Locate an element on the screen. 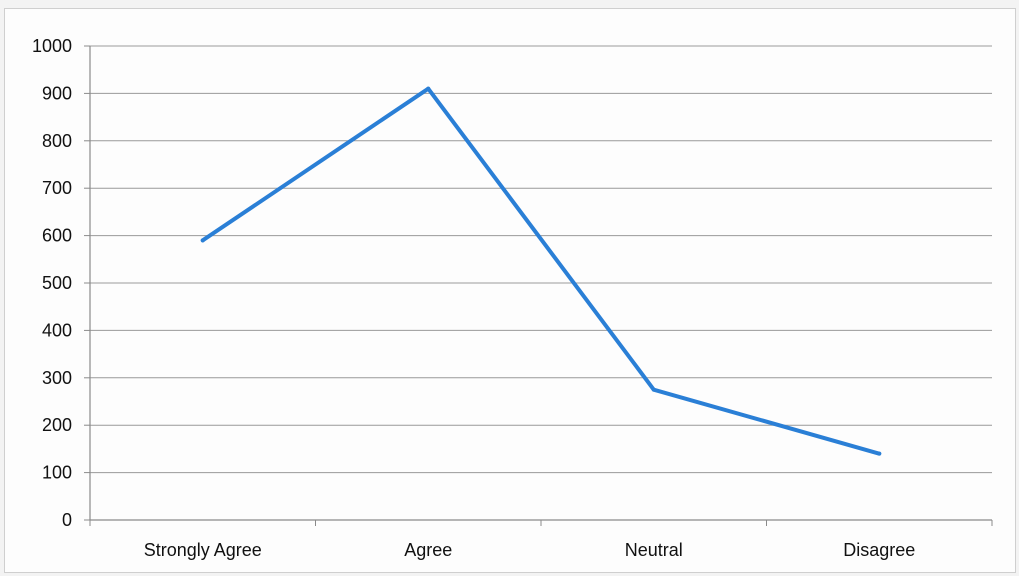 This screenshot has height=576, width=1019. y-tick-label: 900 is located at coordinates (57, 93).